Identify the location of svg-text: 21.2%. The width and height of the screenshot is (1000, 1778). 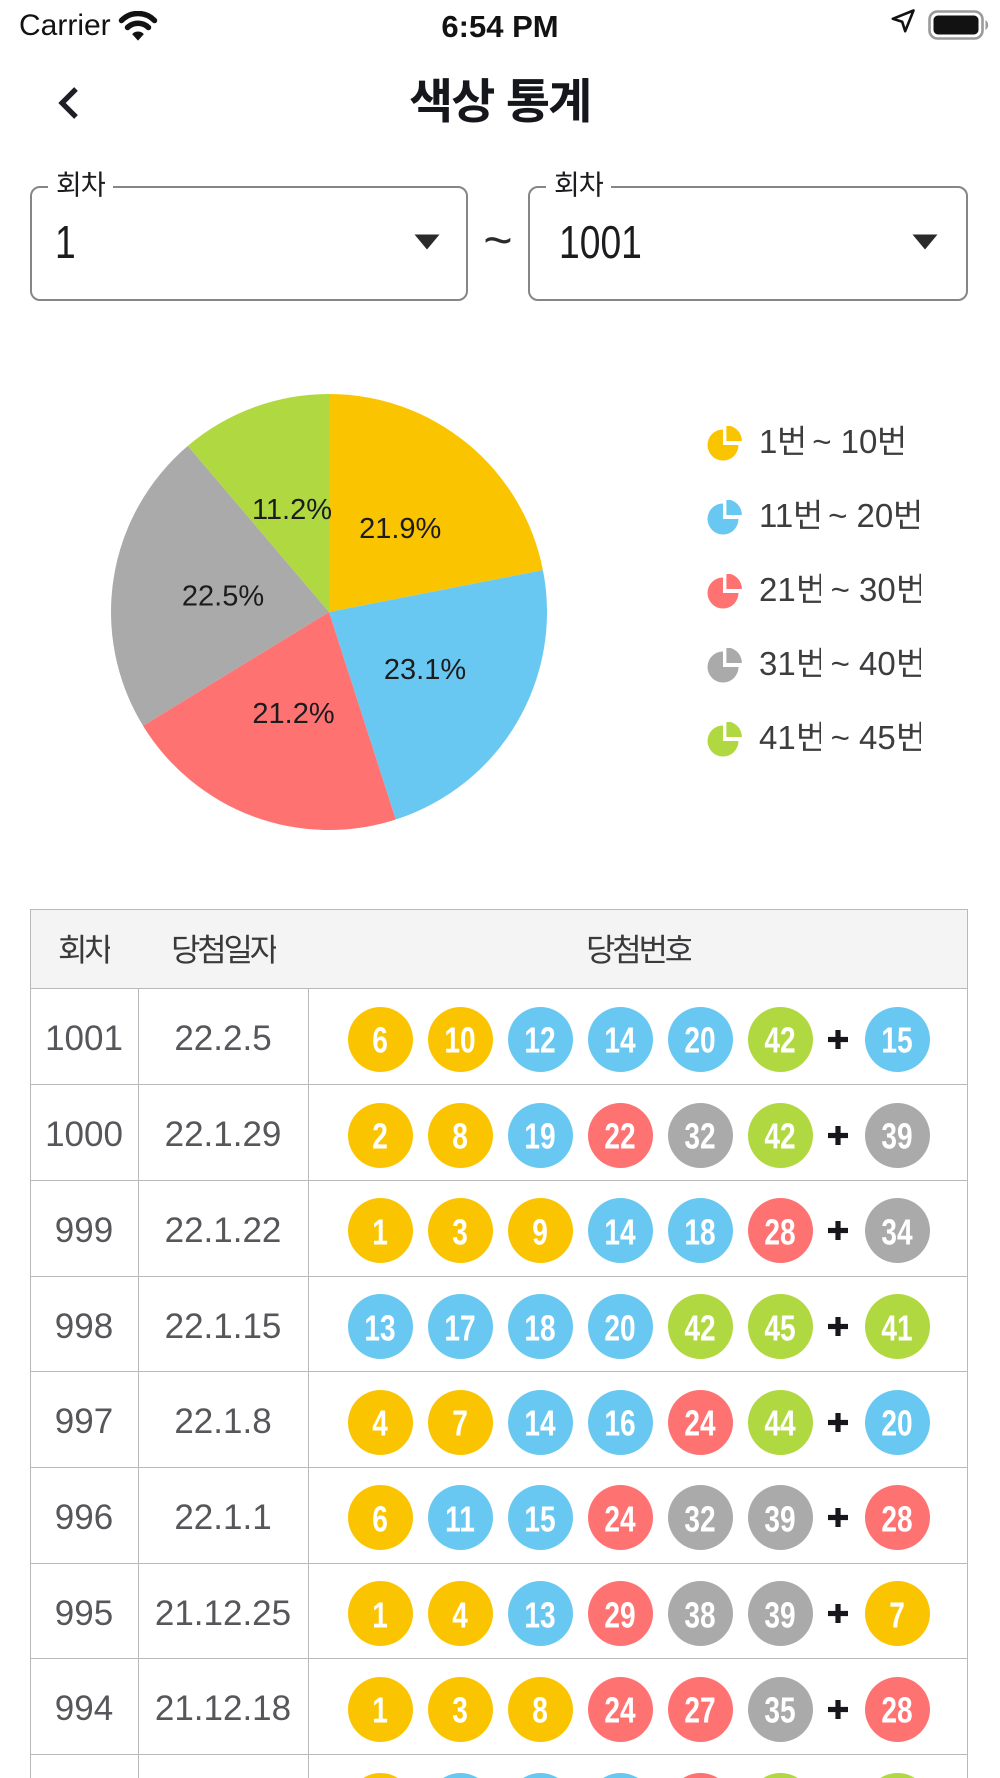
(293, 714).